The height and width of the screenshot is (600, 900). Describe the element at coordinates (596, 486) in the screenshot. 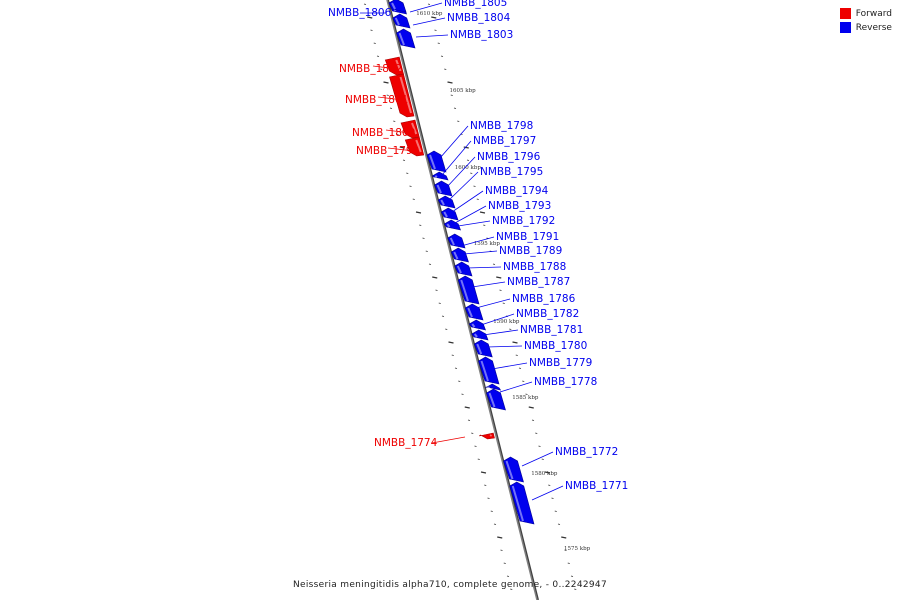

I see `gene-label: NMBB_1771` at that location.